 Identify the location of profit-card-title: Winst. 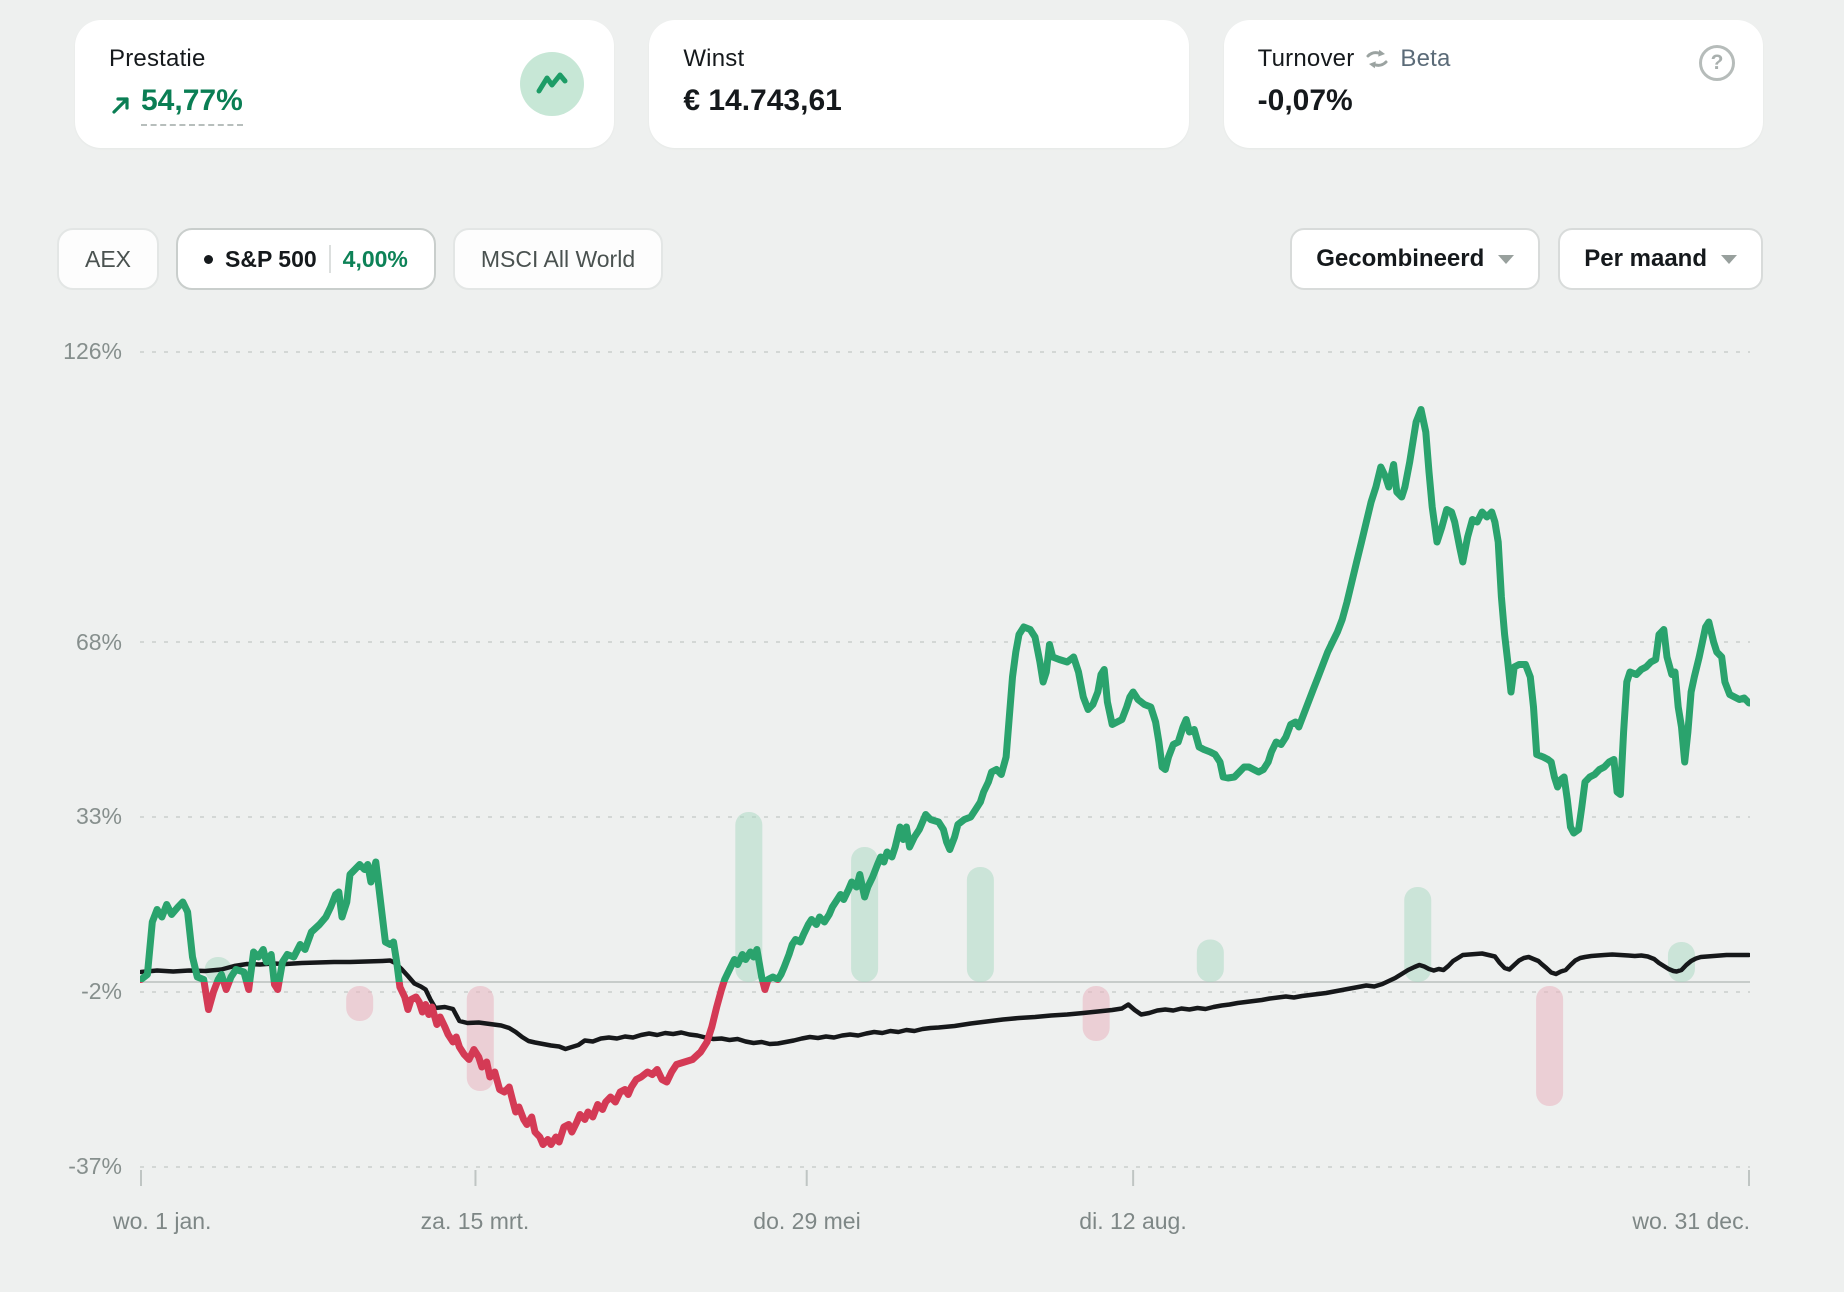
(714, 58).